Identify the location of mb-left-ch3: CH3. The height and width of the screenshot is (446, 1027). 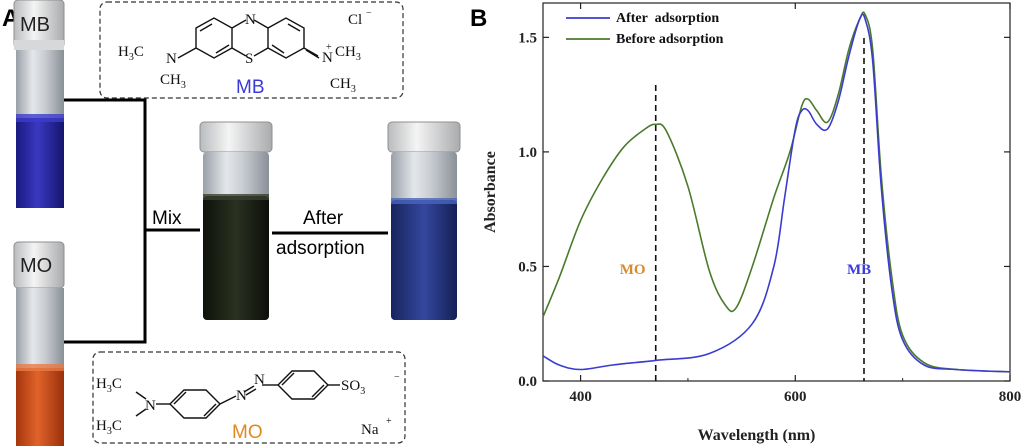
(173, 81).